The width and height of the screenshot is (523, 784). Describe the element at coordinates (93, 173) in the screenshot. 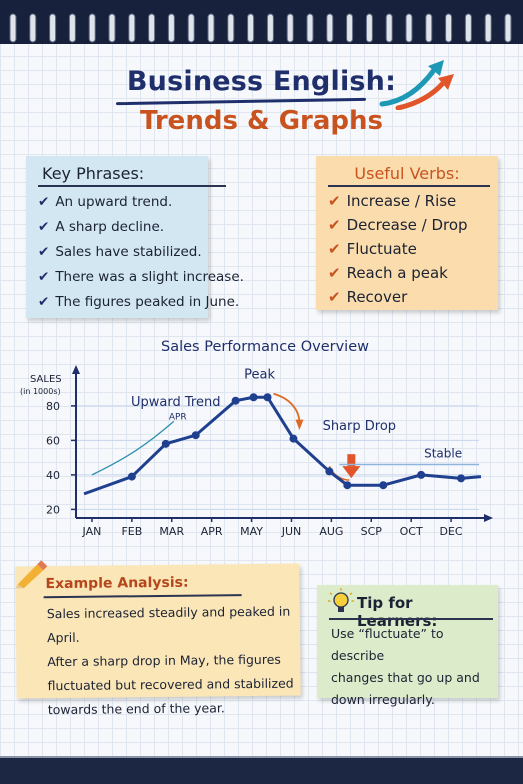

I see `key-phrases-heading: Key Phrases:` at that location.